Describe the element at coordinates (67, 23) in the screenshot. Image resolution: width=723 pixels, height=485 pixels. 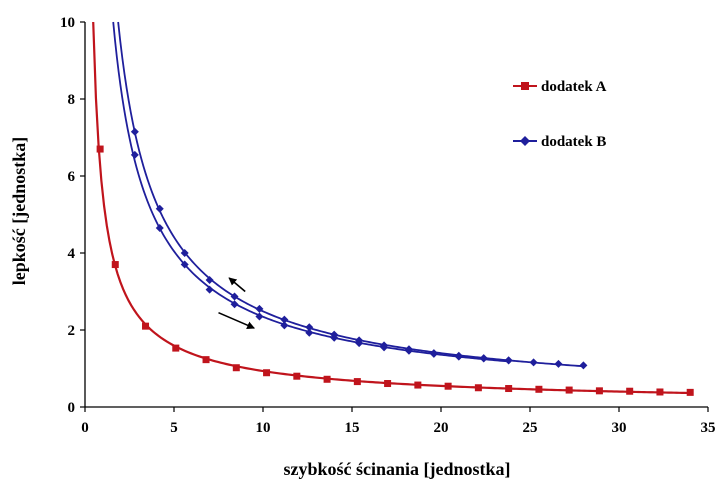
I see `y-tick-label: 10` at that location.